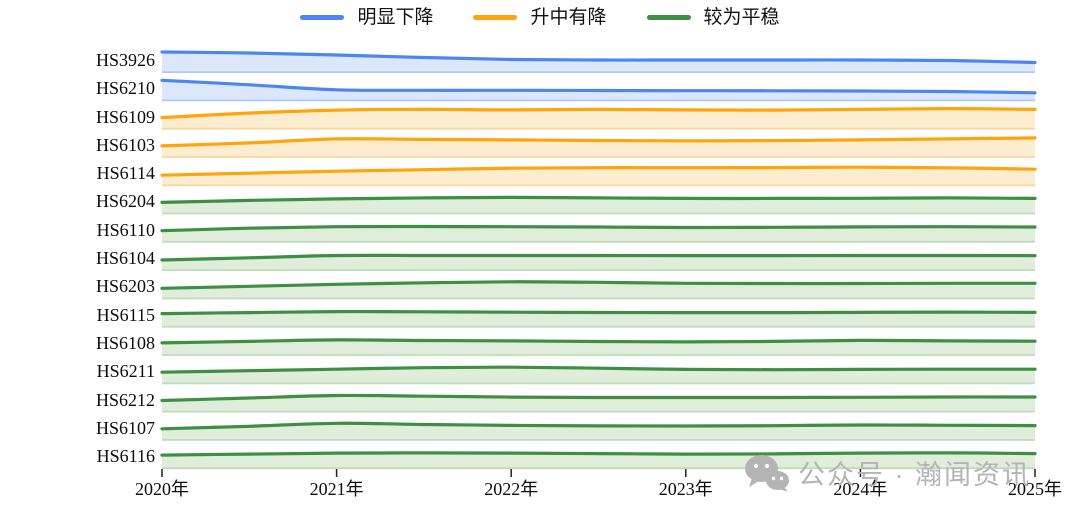 This screenshot has width=1080, height=519. What do you see at coordinates (598, 347) in the screenshot?
I see `band-fill-HS6108` at bounding box center [598, 347].